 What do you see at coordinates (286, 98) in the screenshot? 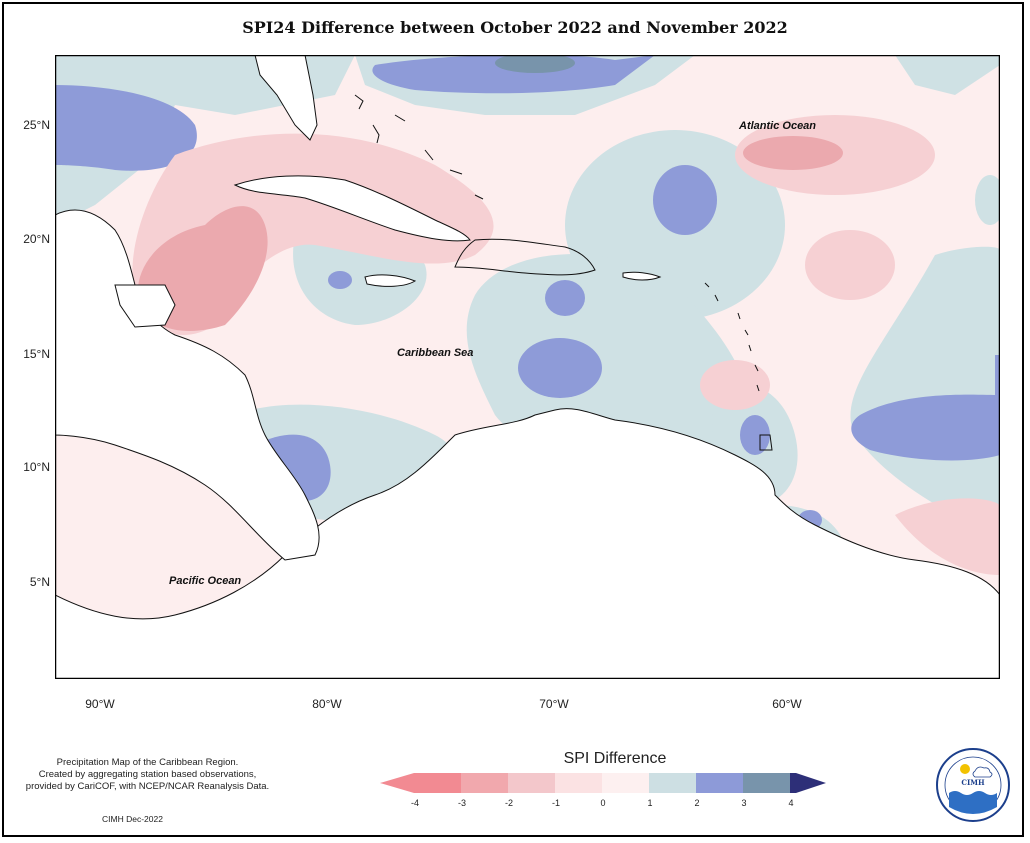
I see `florida-land` at bounding box center [286, 98].